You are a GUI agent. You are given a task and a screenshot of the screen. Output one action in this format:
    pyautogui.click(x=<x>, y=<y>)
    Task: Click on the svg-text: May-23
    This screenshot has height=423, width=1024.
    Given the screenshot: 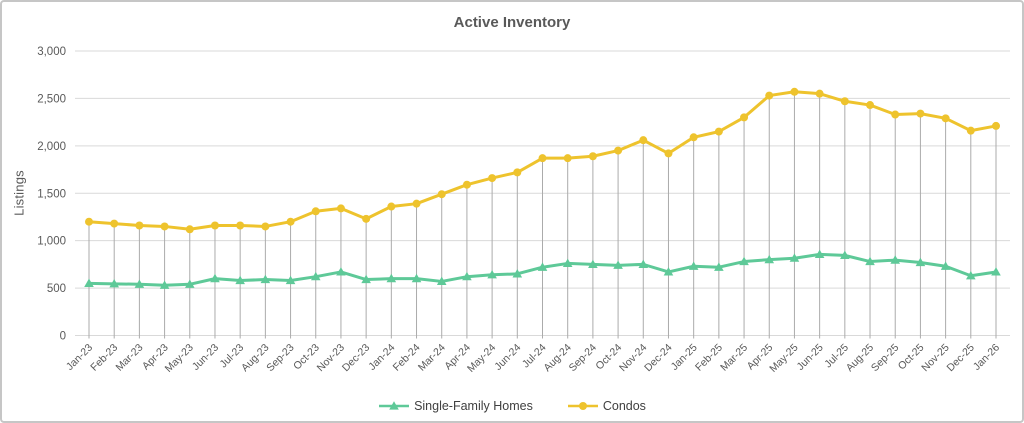 What is the action you would take?
    pyautogui.click(x=179, y=358)
    